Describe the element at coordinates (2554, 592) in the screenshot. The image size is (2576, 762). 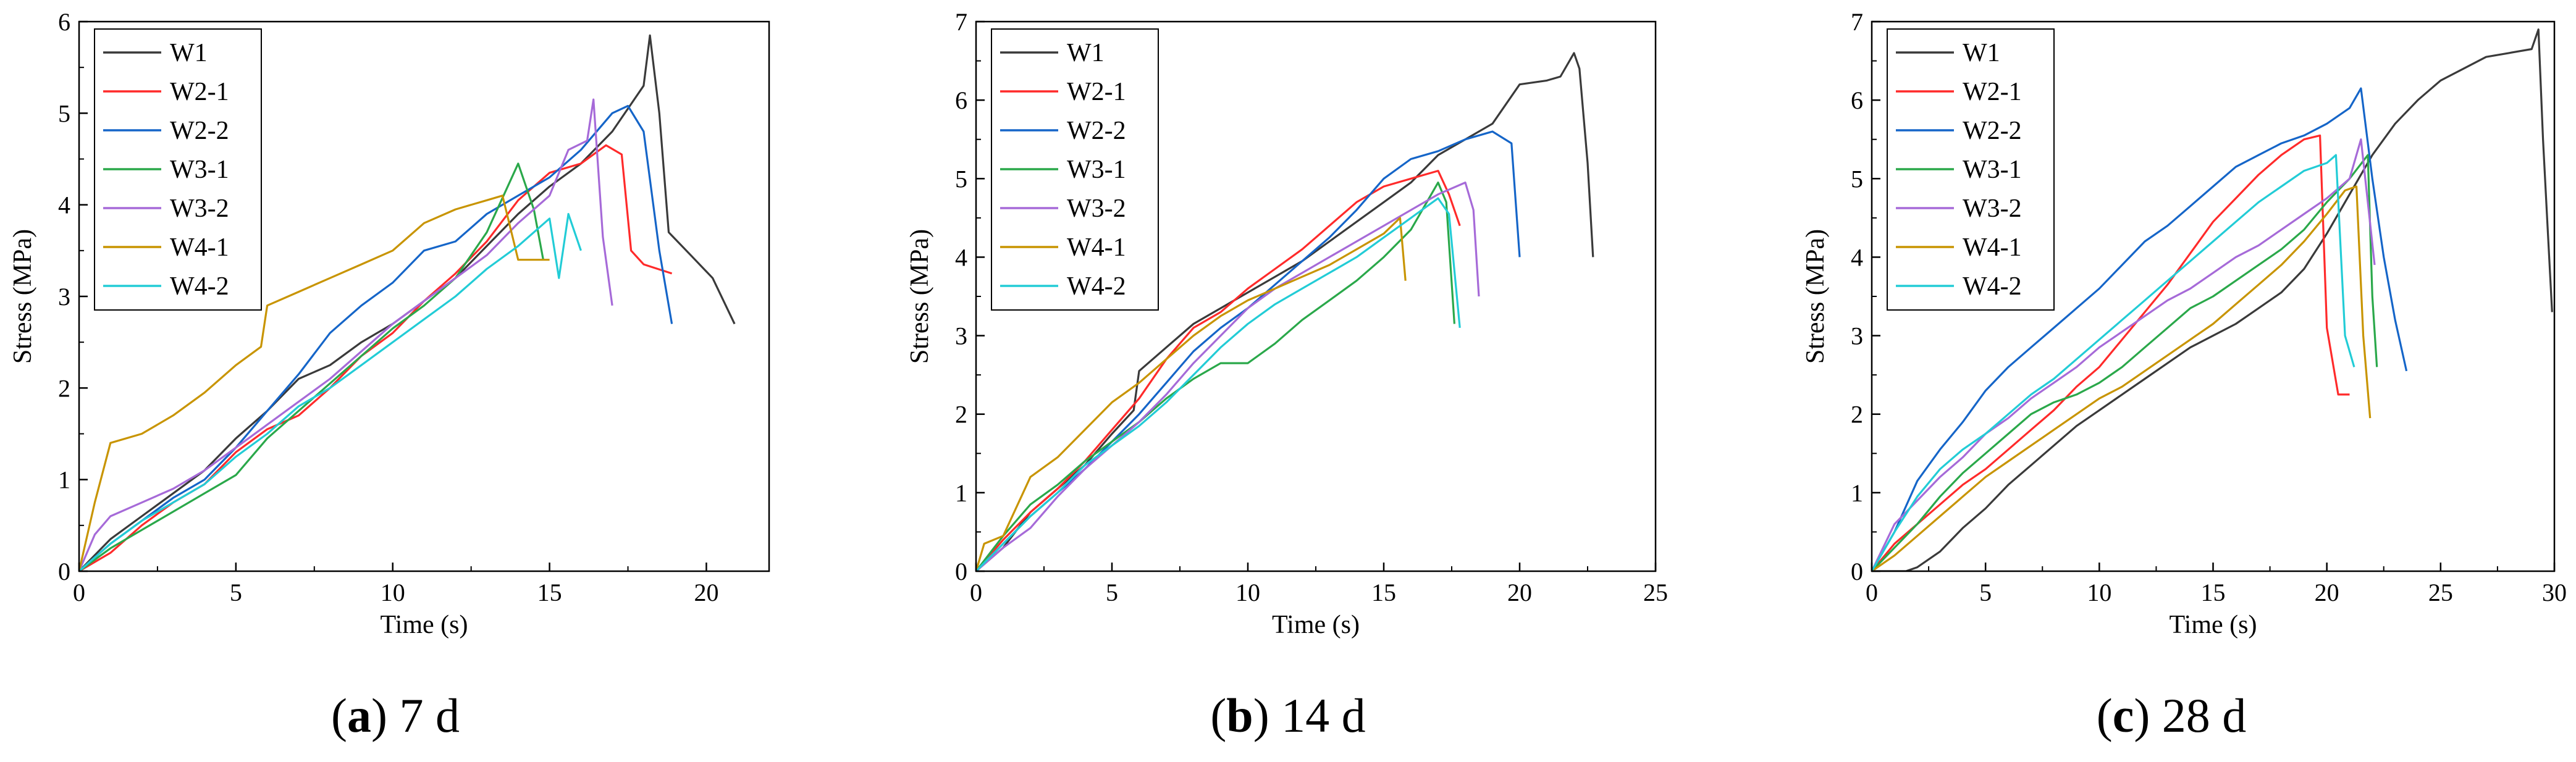
I see `x-tick-label: 30` at that location.